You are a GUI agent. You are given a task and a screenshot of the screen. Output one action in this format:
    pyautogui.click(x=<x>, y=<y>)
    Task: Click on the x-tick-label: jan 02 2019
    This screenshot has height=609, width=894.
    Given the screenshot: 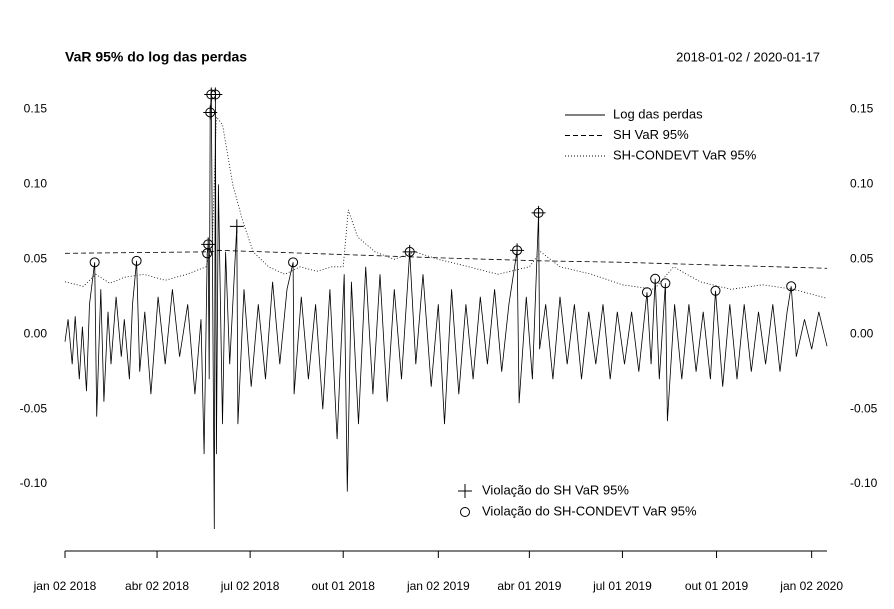 What is the action you would take?
    pyautogui.click(x=438, y=586)
    